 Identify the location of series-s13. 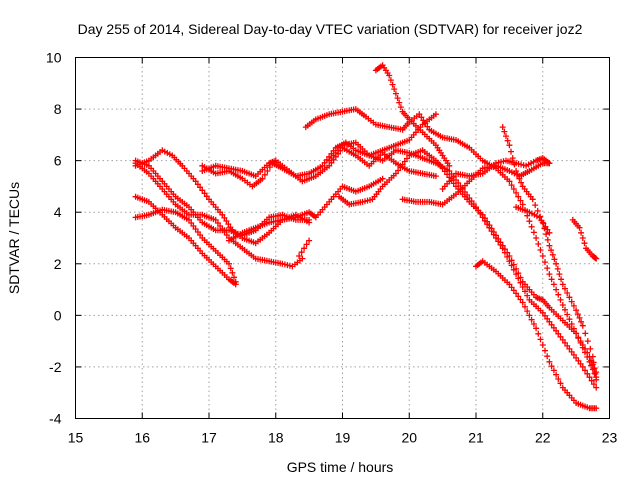
(412, 115).